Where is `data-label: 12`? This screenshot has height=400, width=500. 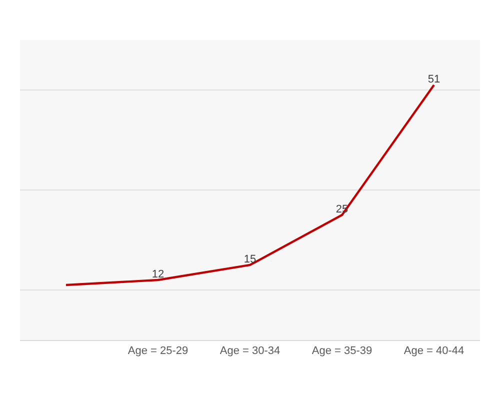
data-label: 12 is located at coordinates (158, 274).